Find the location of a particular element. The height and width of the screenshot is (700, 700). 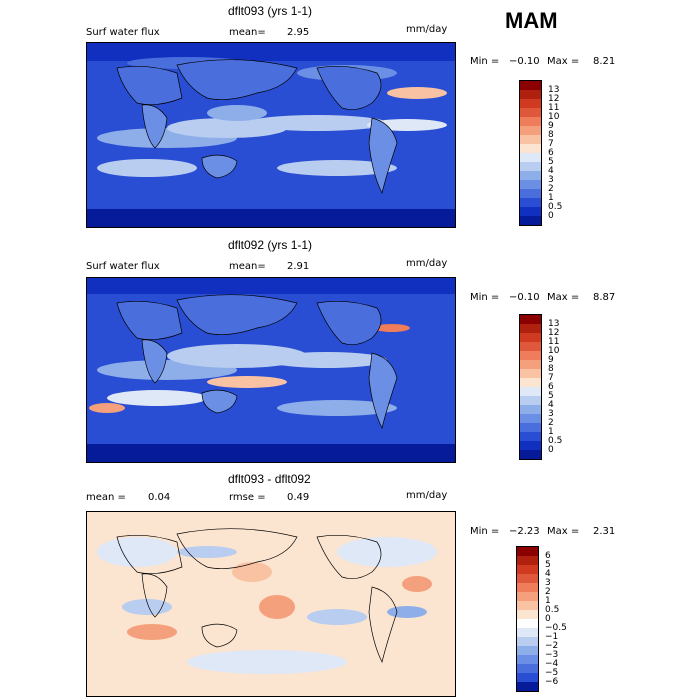

colorbar-level-label: −0.5 is located at coordinates (556, 627).